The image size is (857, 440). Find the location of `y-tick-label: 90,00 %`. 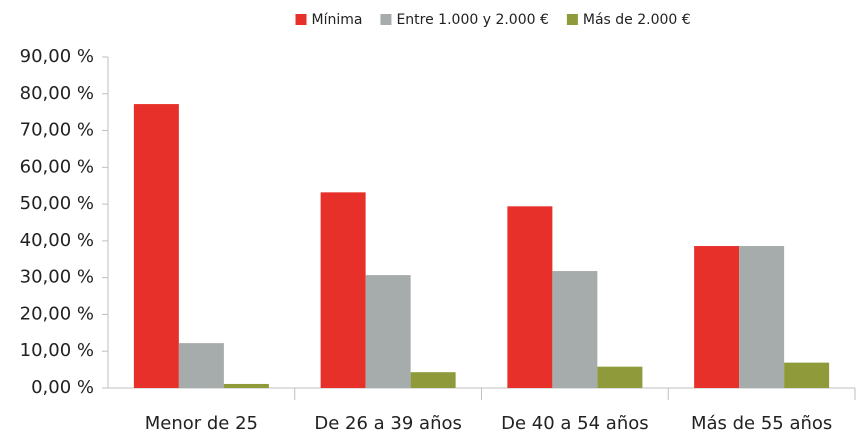

y-tick-label: 90,00 % is located at coordinates (57, 56).